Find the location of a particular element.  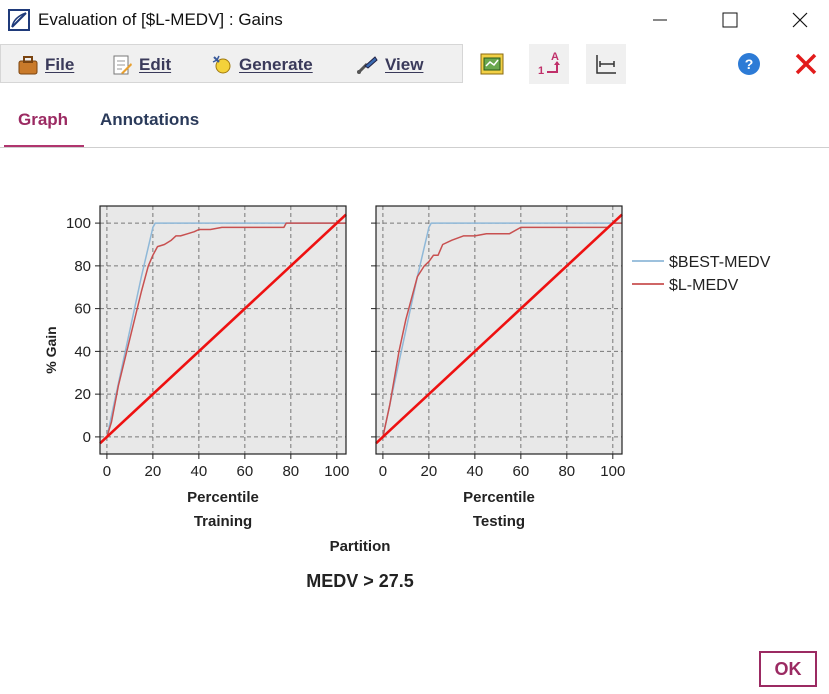

partition-label: Training is located at coordinates (223, 521).